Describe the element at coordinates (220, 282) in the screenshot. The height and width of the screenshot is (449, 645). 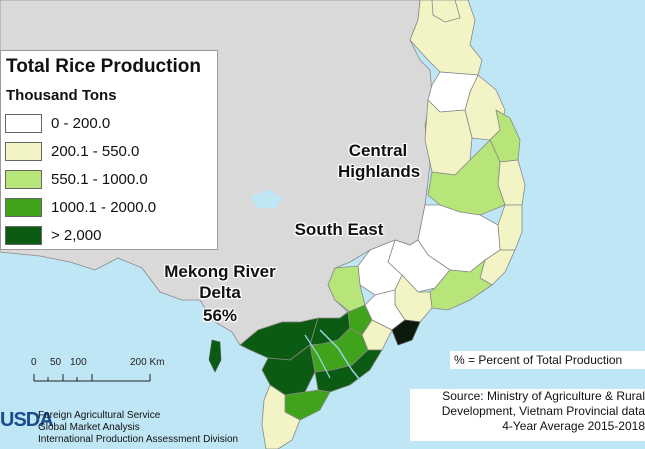
I see `region-label-mekong-delta: Mekong River Delta` at that location.